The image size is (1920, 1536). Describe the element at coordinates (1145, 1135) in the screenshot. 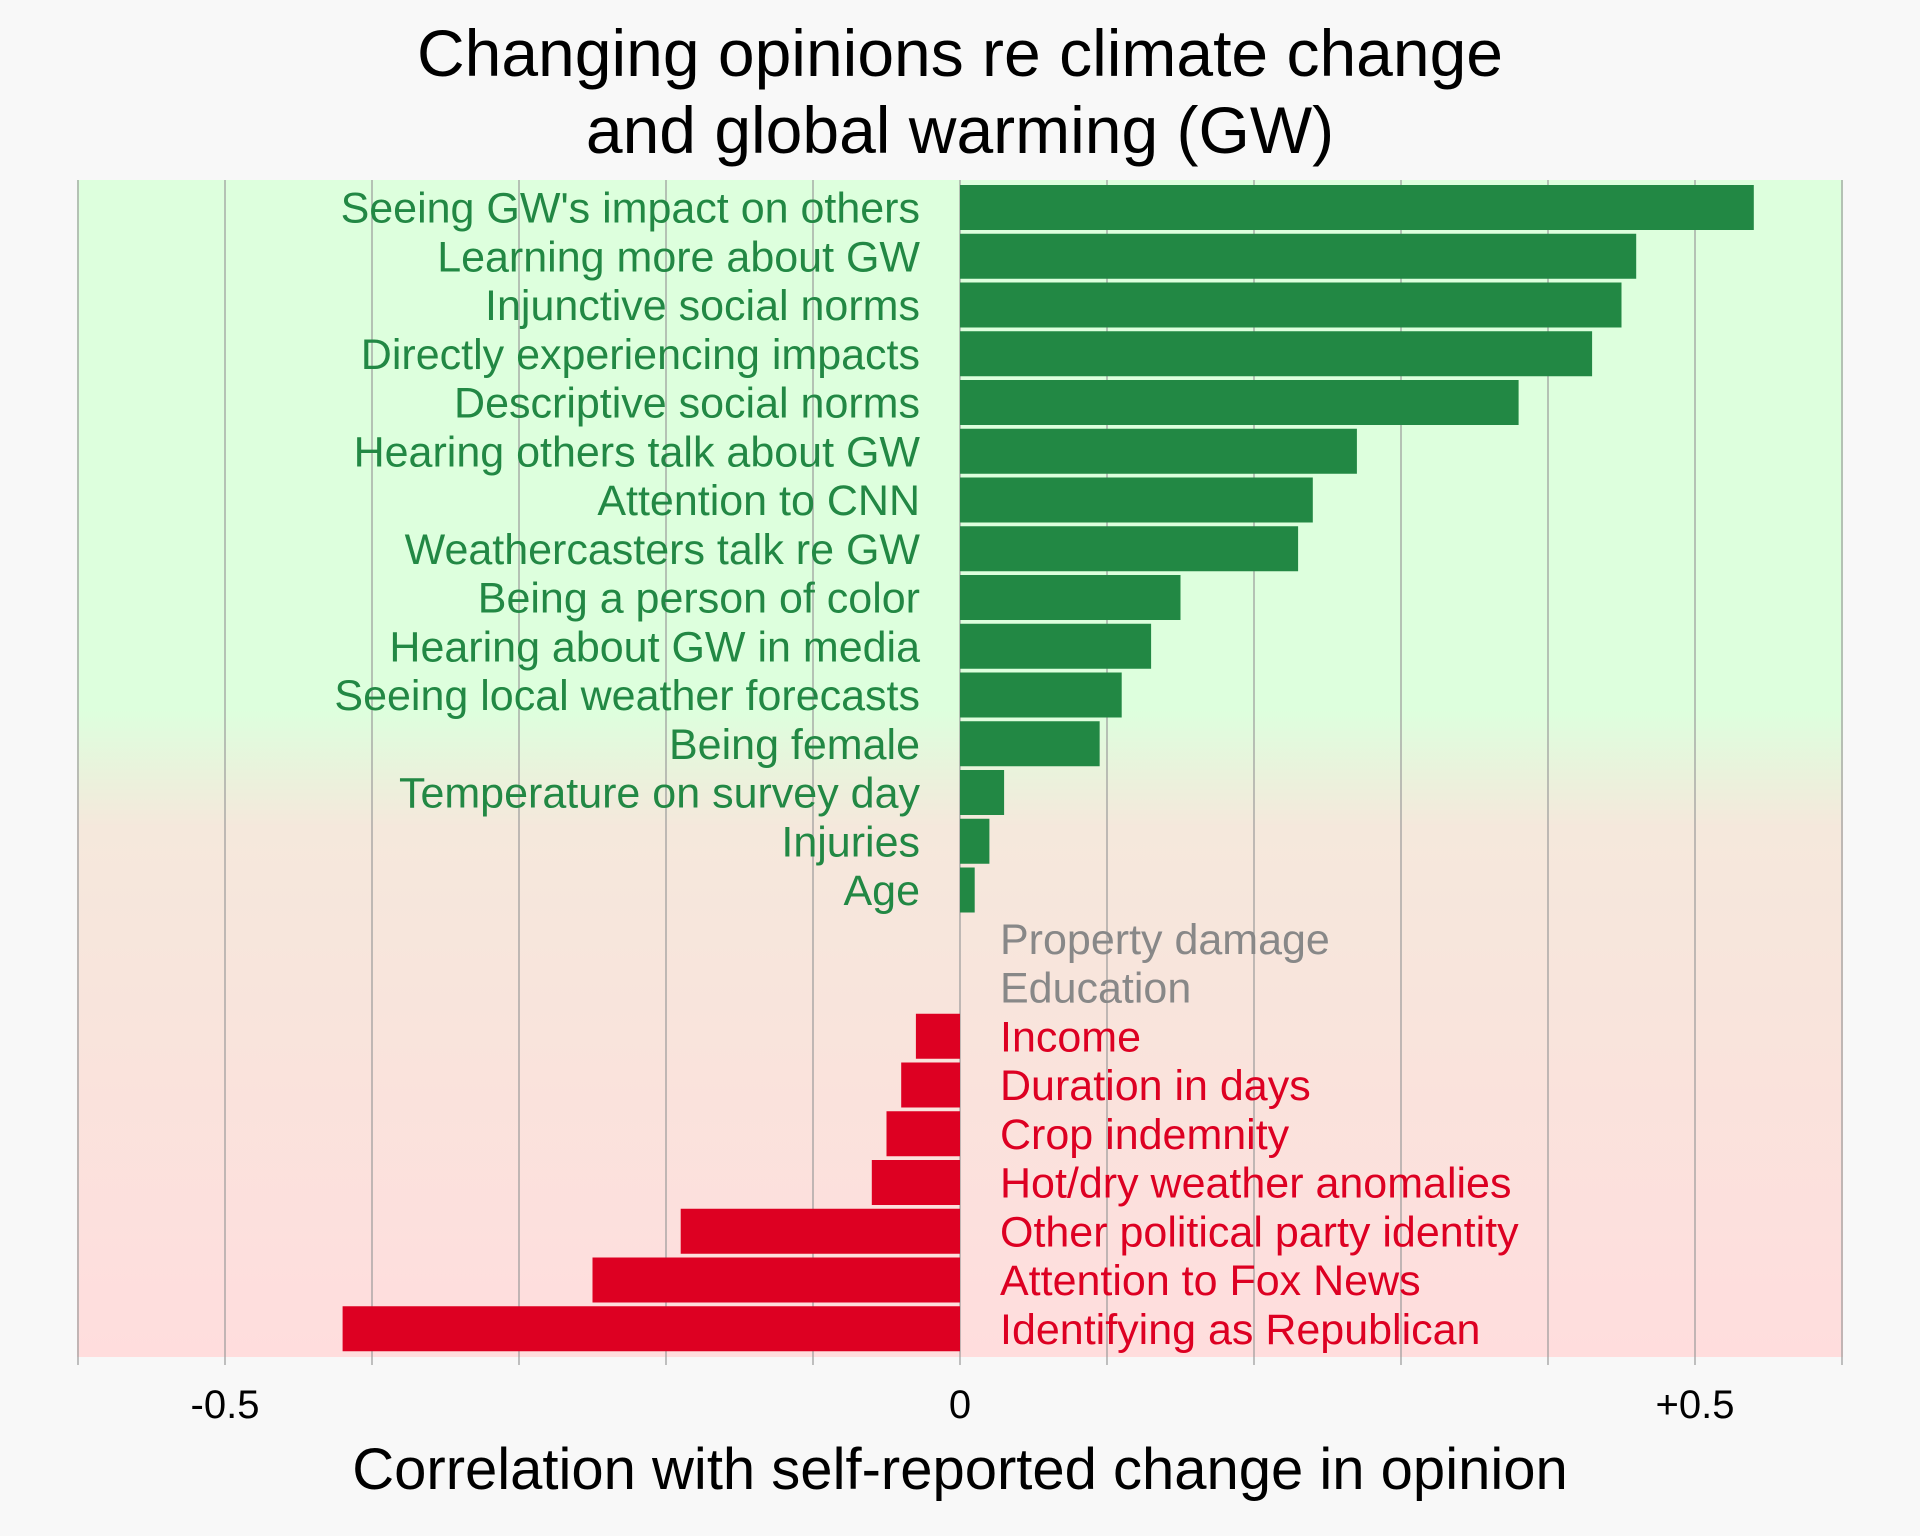

I see `bar-label: Crop indemnity` at that location.